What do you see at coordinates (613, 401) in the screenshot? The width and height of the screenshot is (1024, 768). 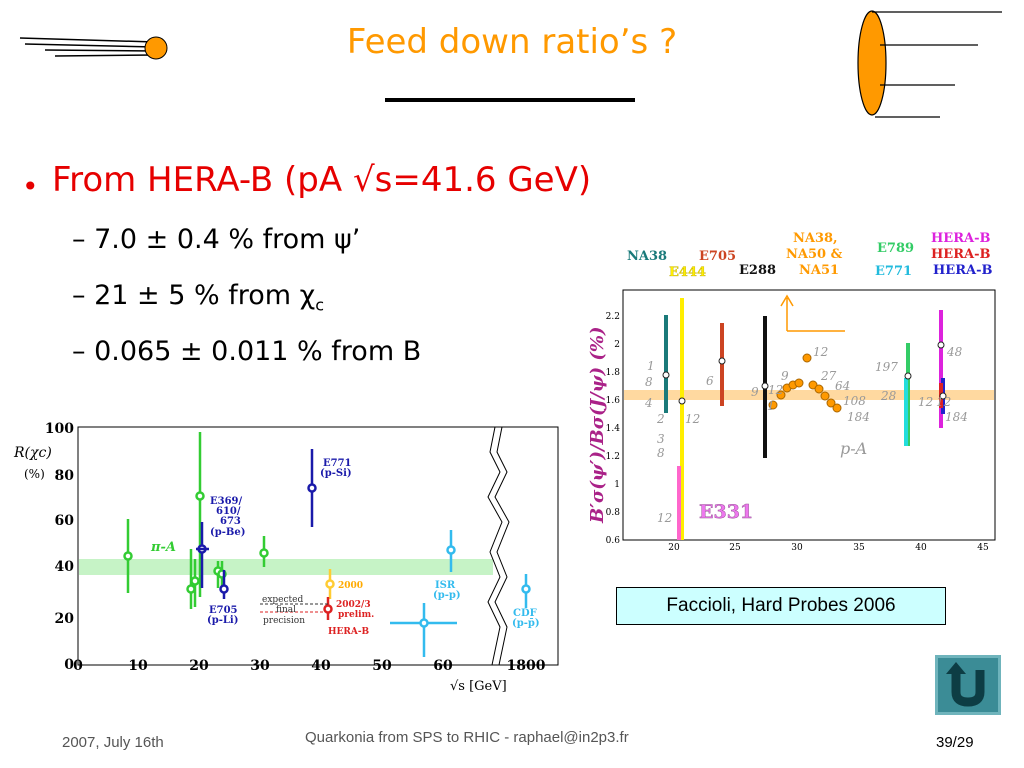 I see `y-tick: 1.6` at bounding box center [613, 401].